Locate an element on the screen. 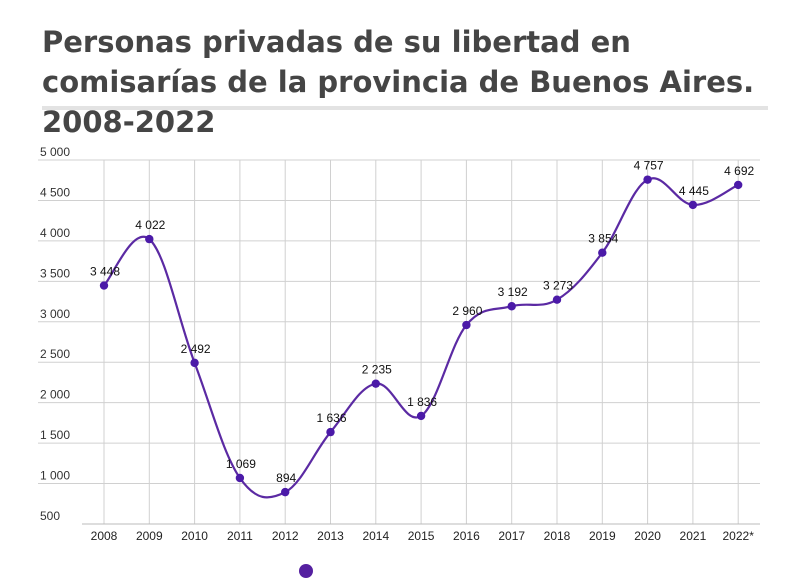  data-label: 1 836 is located at coordinates (422, 402).